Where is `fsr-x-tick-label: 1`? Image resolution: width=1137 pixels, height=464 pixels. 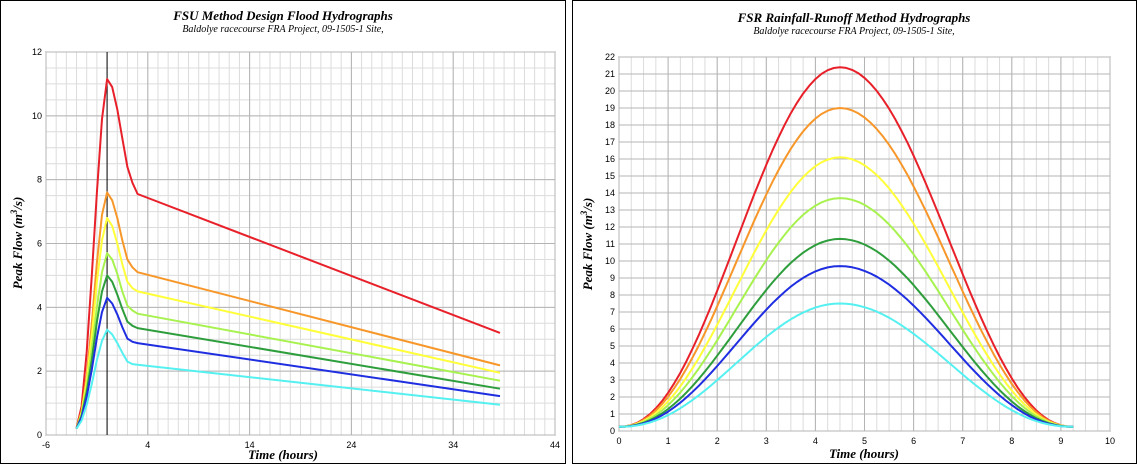 fsr-x-tick-label: 1 is located at coordinates (668, 441).